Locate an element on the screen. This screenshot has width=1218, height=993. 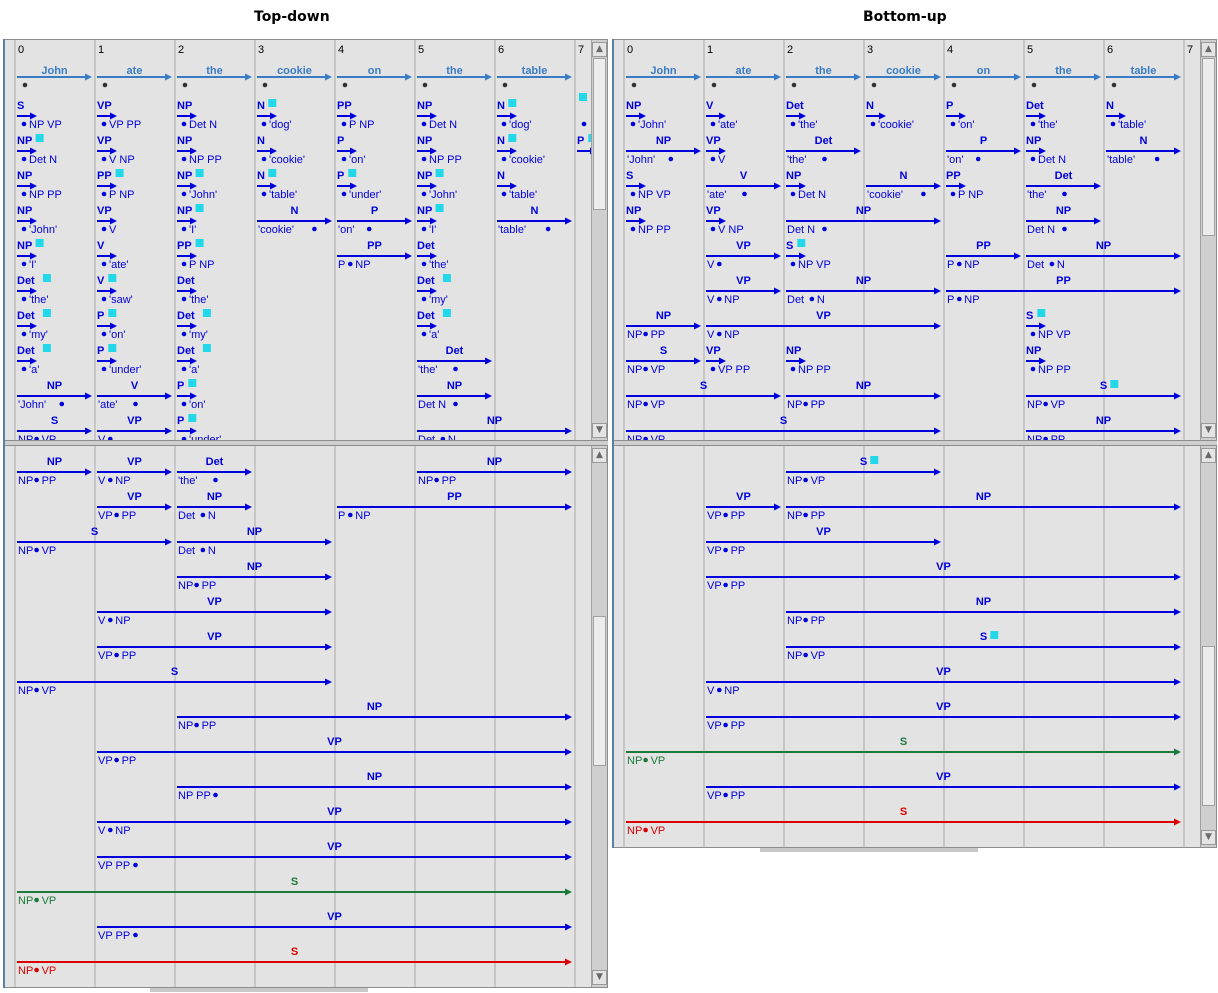
bottomup-horizontal-scrollbar is located at coordinates (869, 850).